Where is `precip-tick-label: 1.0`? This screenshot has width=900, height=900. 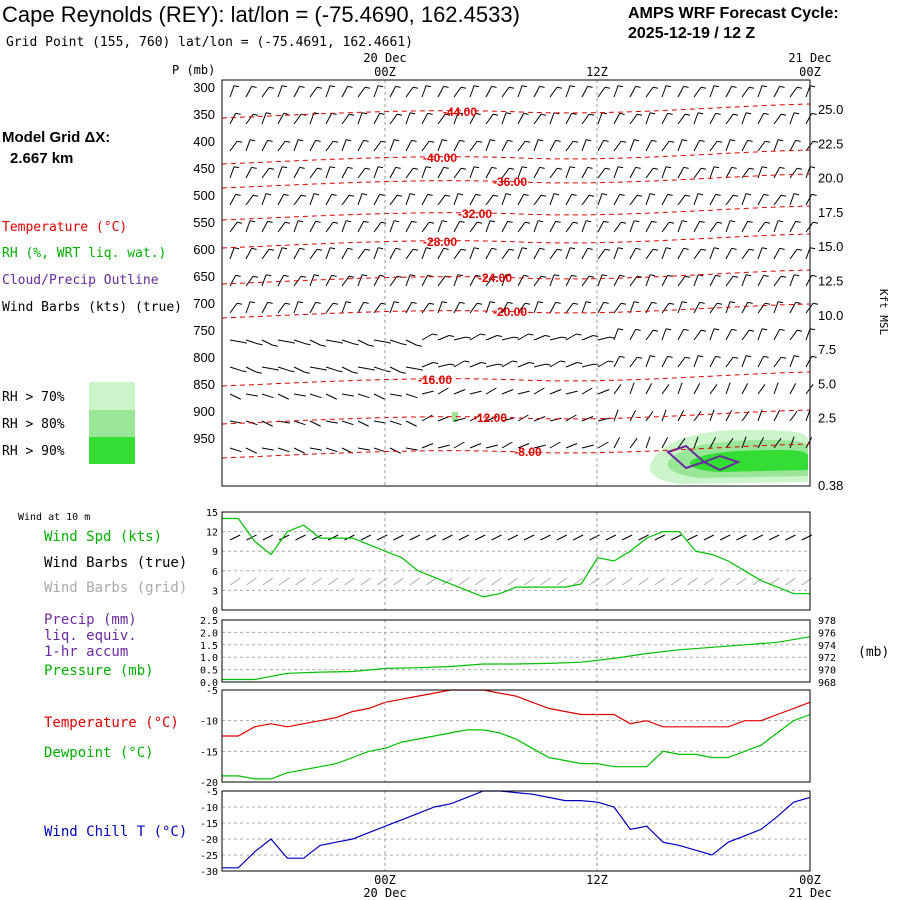
precip-tick-label: 1.0 is located at coordinates (209, 658).